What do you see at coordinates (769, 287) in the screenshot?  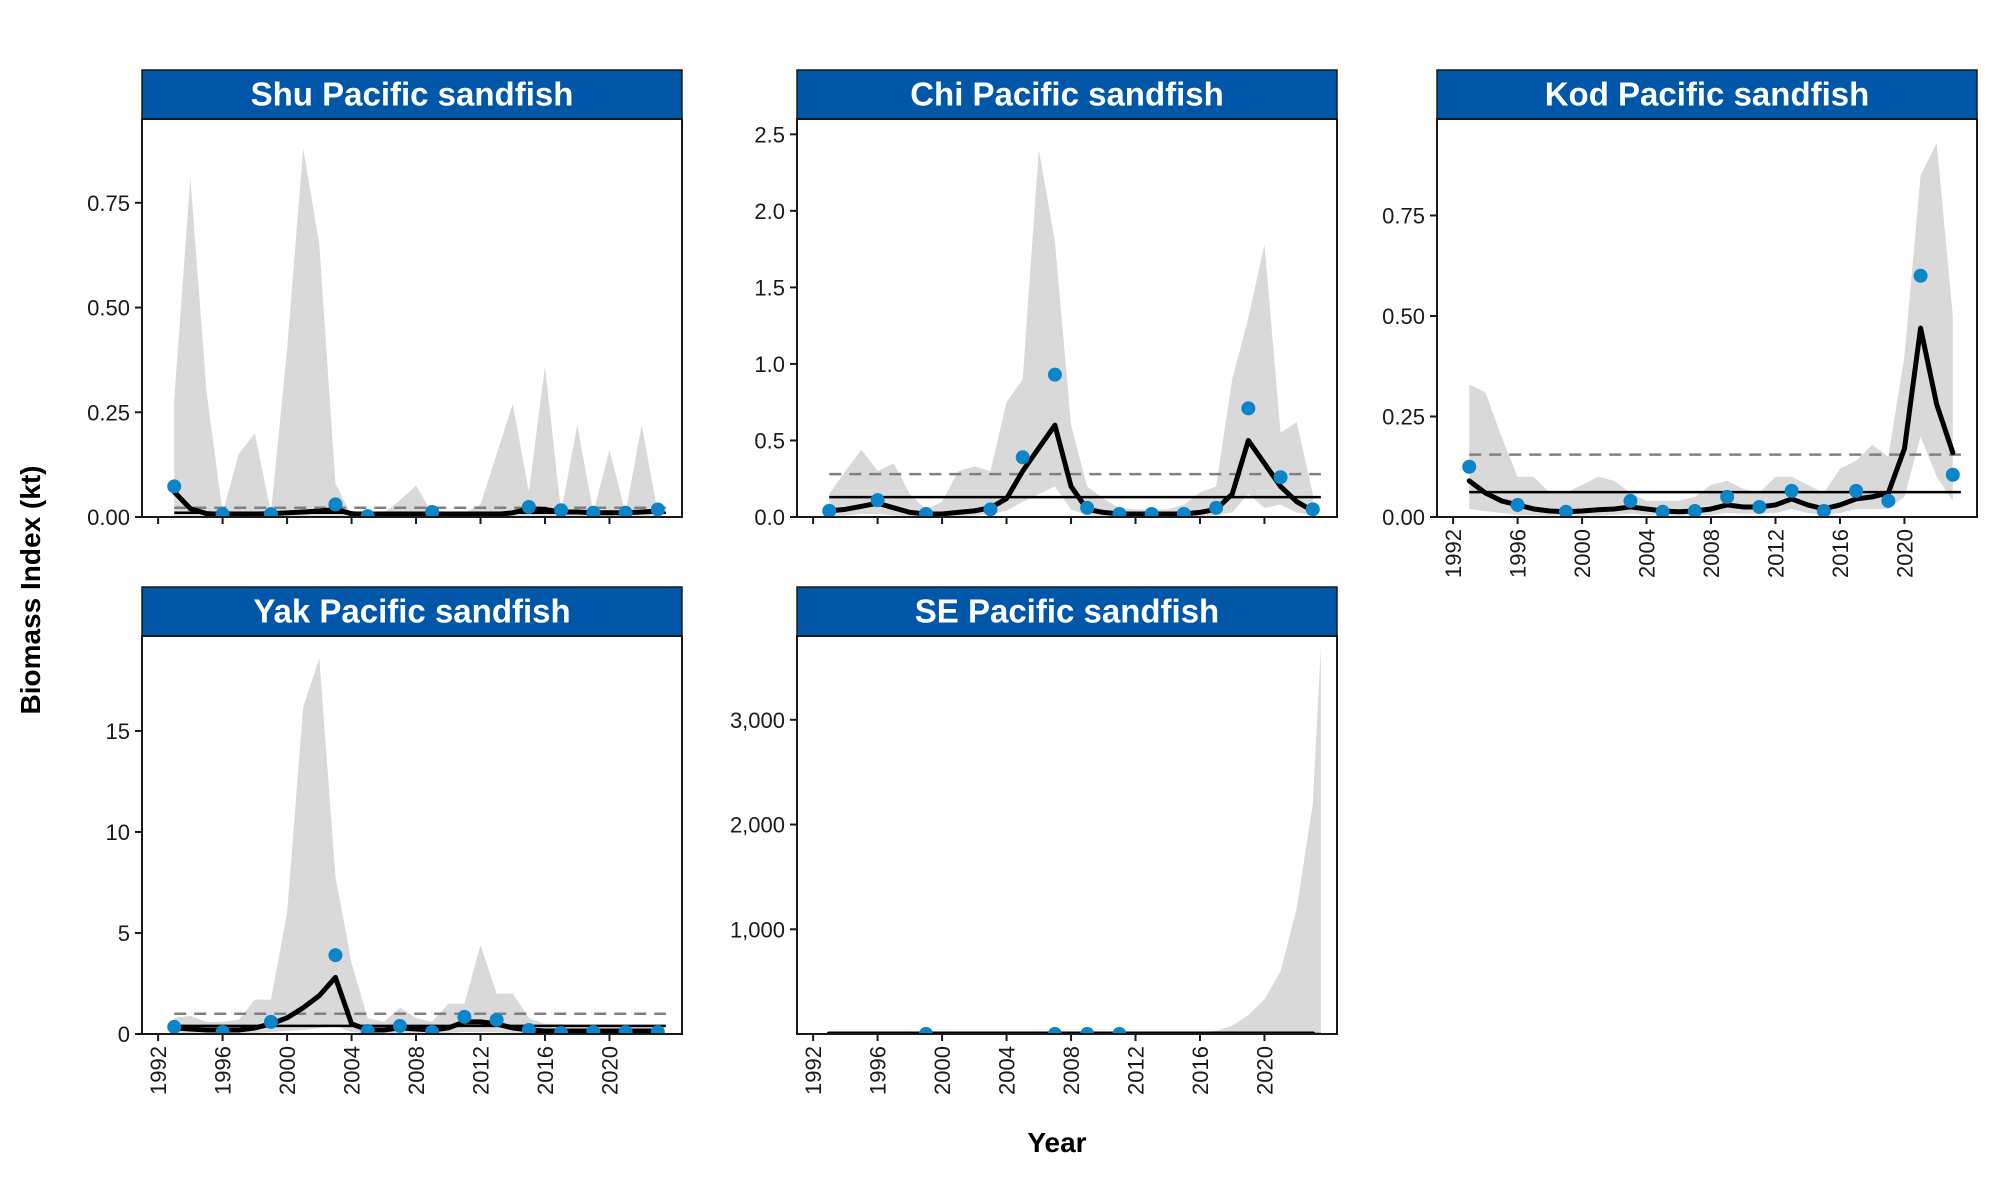 I see `y-tick-label: 1.5` at bounding box center [769, 287].